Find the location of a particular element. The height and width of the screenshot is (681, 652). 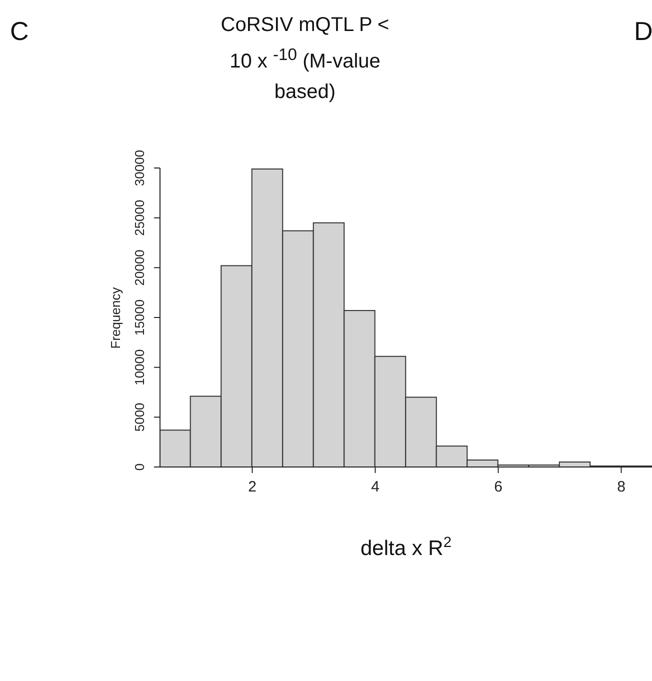

chart-title: CoRSIV mQTL P < 10 x $^{-10}$ (M-value based) is located at coordinates (305, 59).